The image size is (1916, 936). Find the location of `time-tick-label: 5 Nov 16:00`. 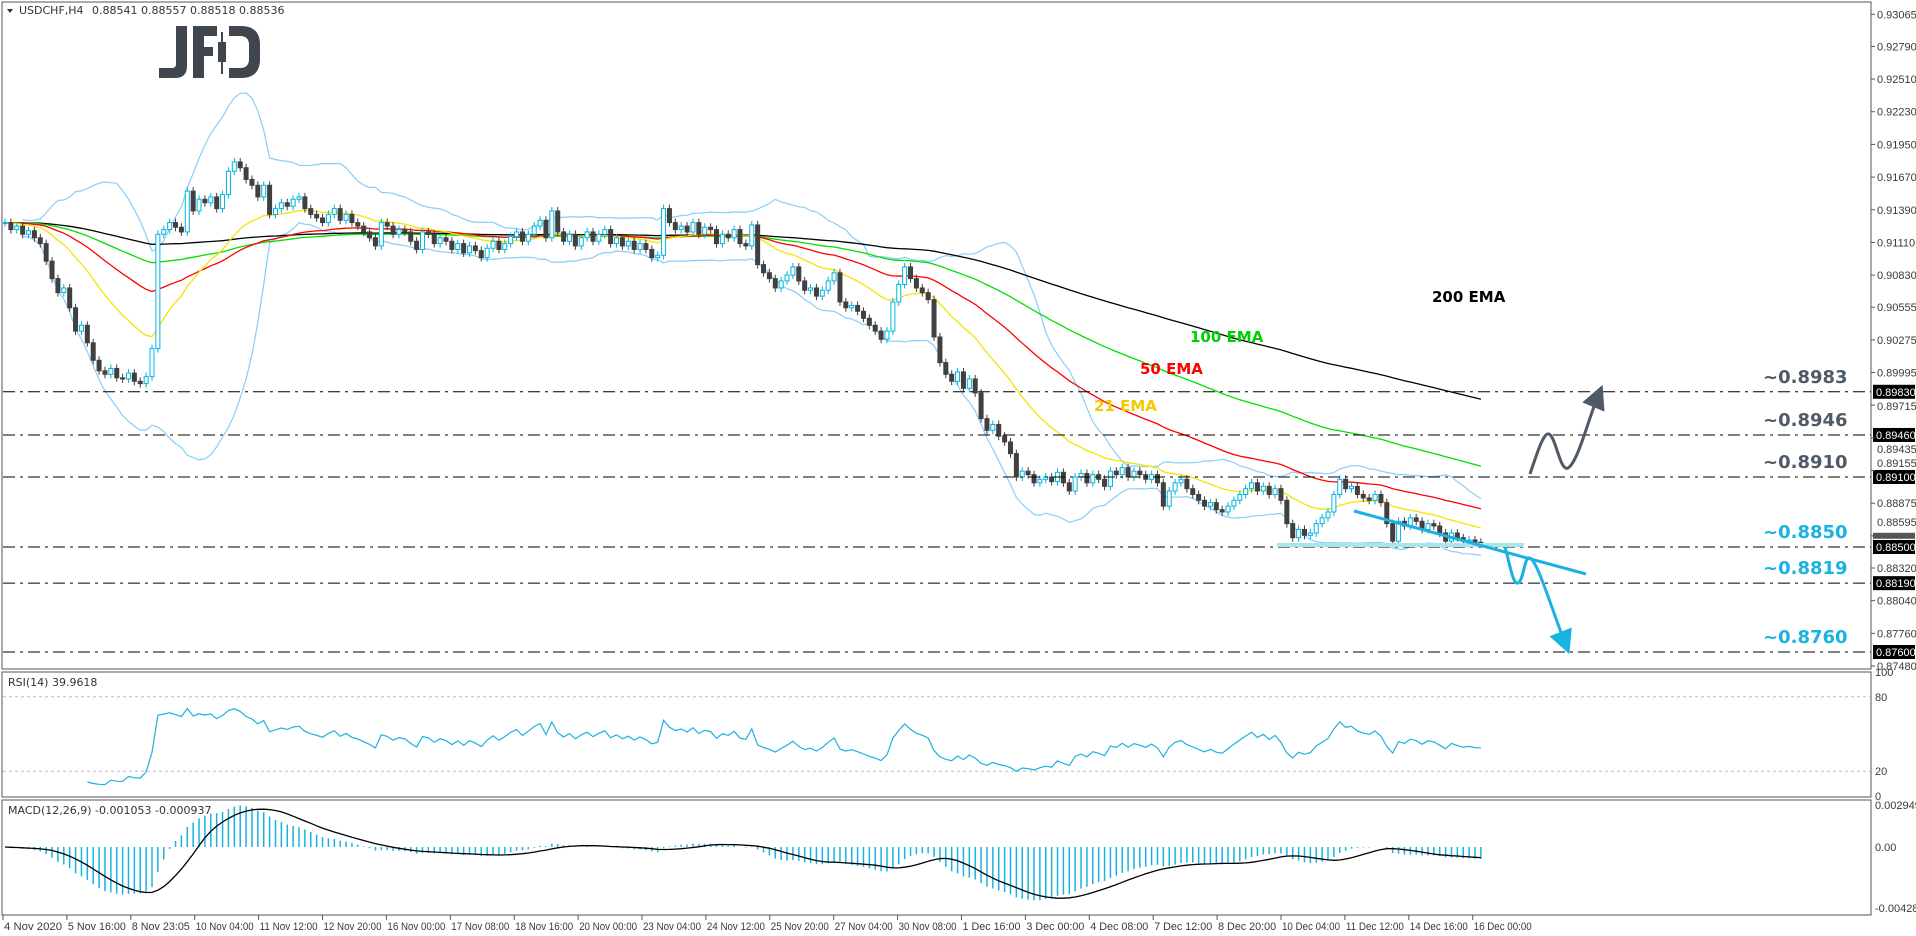

time-tick-label: 5 Nov 16:00 is located at coordinates (97, 927).